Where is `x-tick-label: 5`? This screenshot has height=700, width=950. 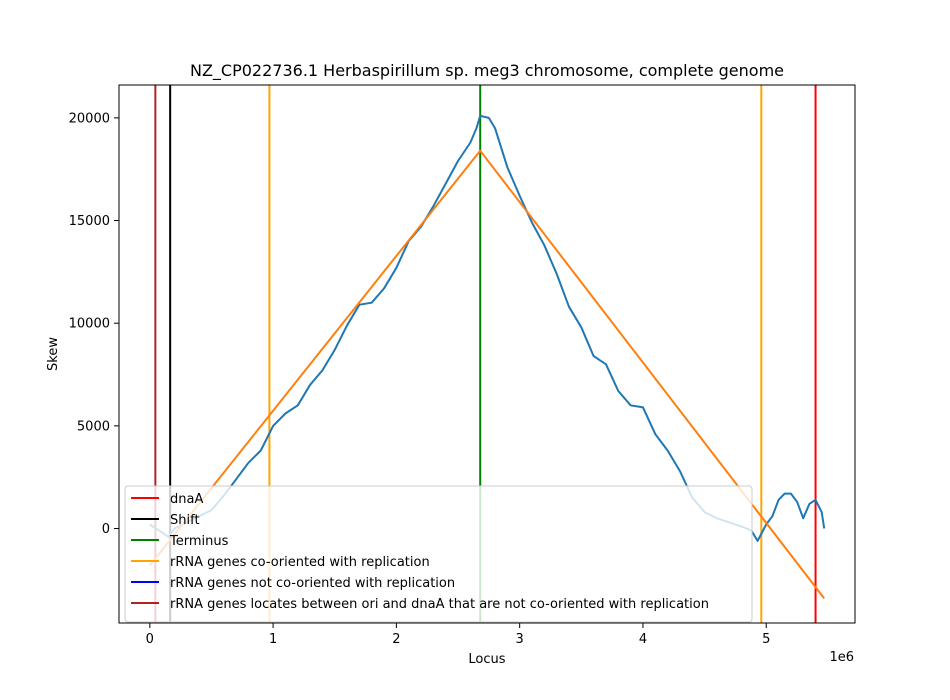
x-tick-label: 5 is located at coordinates (766, 639).